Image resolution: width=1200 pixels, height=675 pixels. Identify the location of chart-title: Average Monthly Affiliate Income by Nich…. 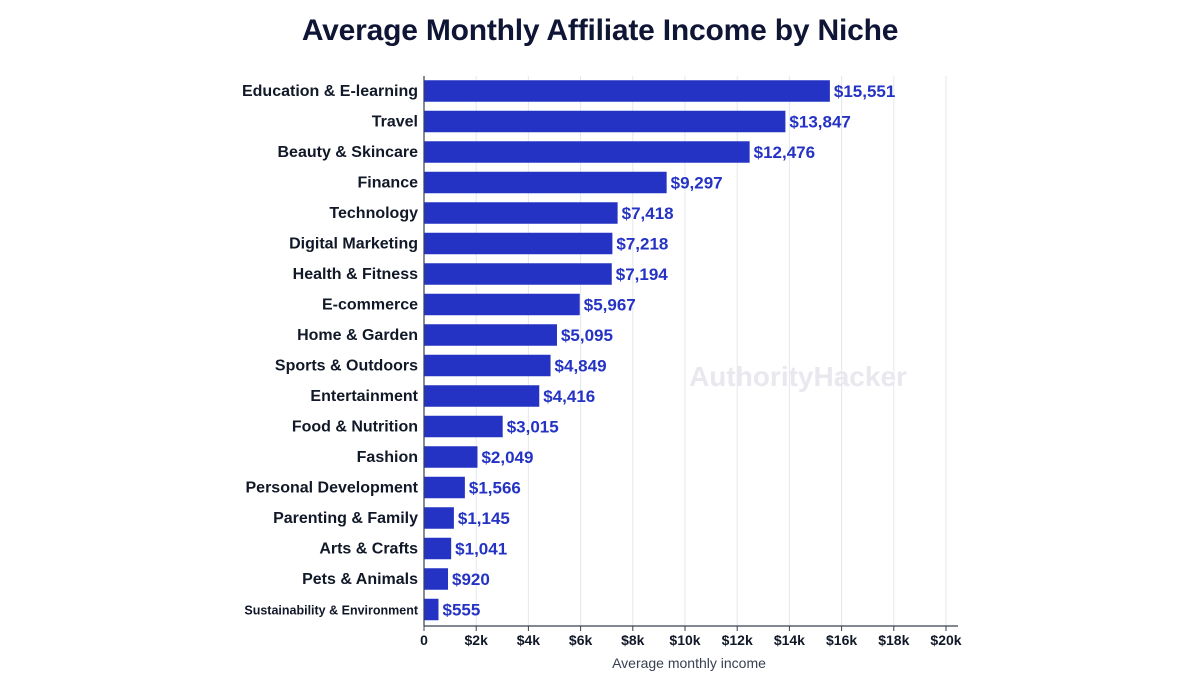
(600, 30).